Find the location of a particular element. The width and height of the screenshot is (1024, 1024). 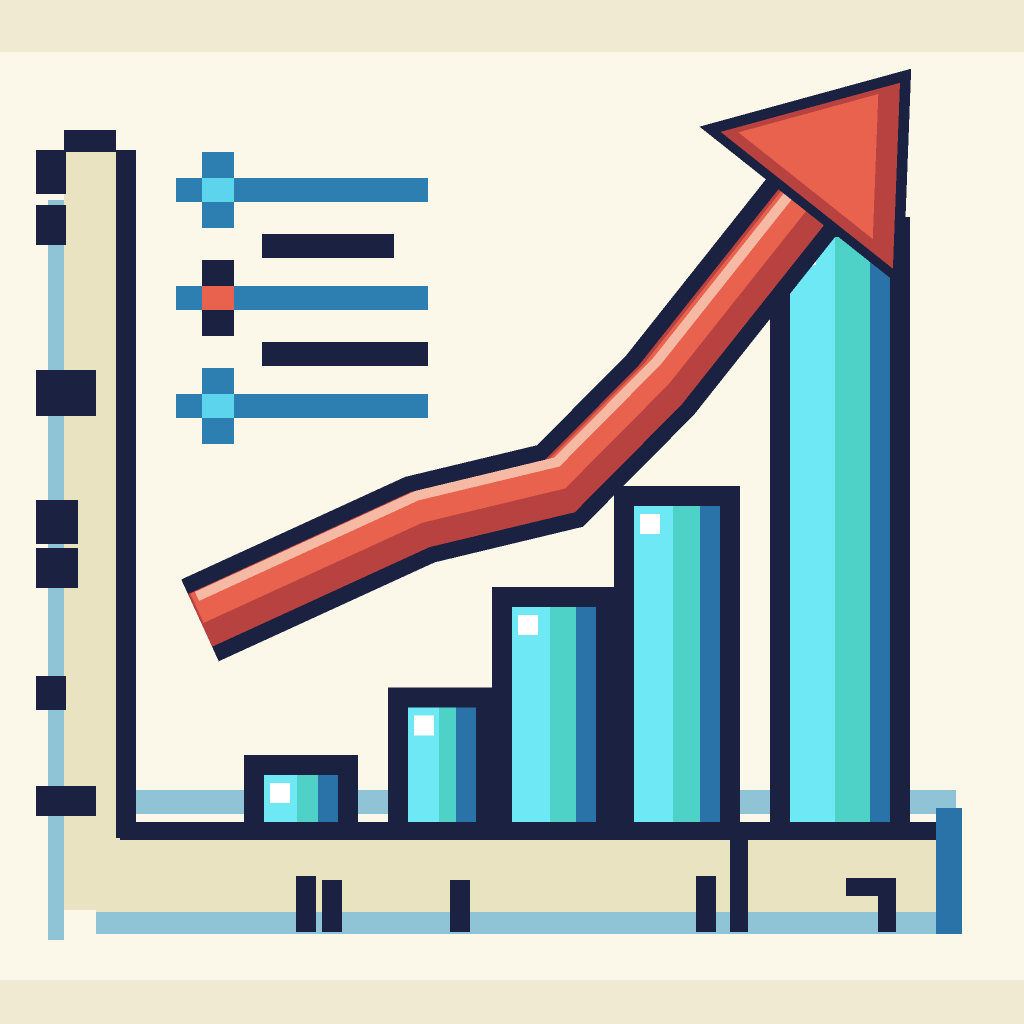

frame-top-band is located at coordinates (512, 26).